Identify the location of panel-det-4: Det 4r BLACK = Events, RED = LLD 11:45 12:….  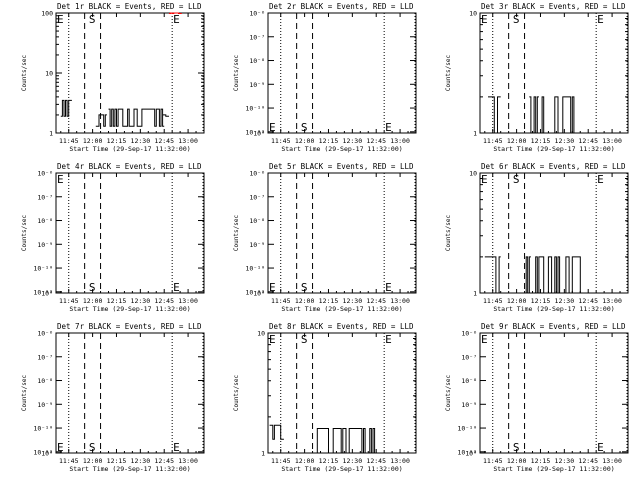
(113, 237).